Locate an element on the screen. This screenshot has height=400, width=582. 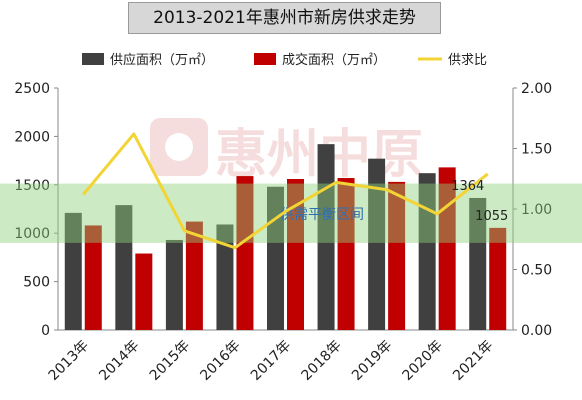
chart-title: 2013-2021年惠州市新房供求走势 is located at coordinates (284, 18).